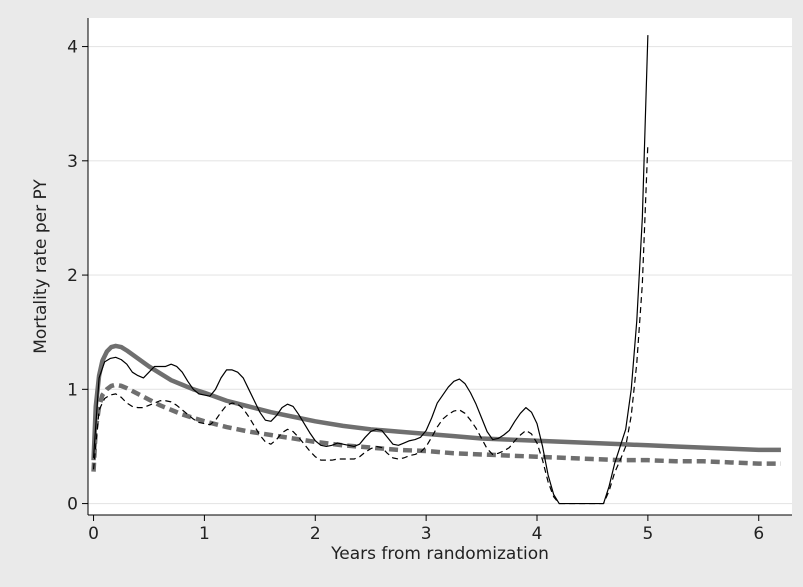 The height and width of the screenshot is (587, 803). I want to click on x-axis-title: Years from randomization, so click(439, 554).